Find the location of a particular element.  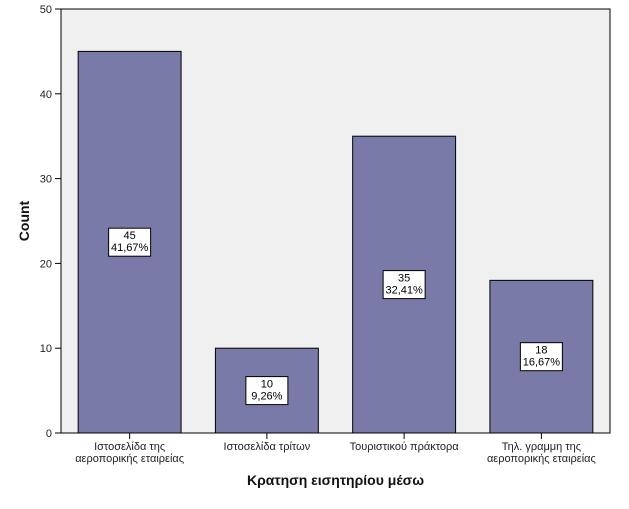

data-label: 41,67% is located at coordinates (130, 248).